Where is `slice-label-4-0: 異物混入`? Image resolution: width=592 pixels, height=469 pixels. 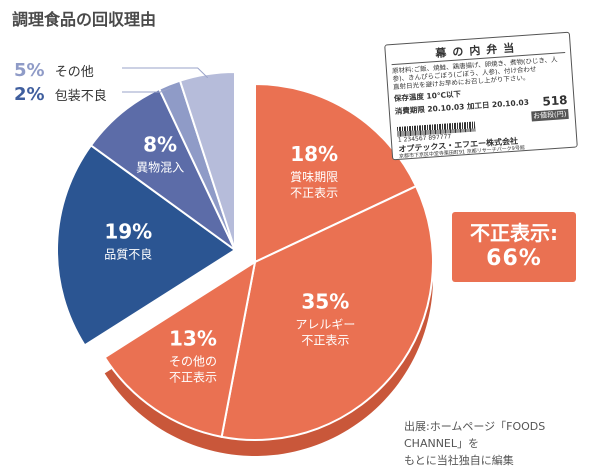
slice-label-4-0: 異物混入 is located at coordinates (160, 167).